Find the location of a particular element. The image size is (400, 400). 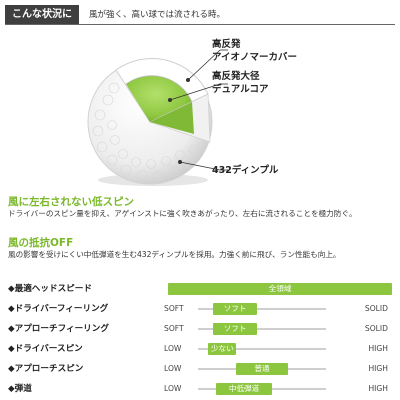

callout-cover: 高反発 アイオノマーカバー is located at coordinates (255, 51).